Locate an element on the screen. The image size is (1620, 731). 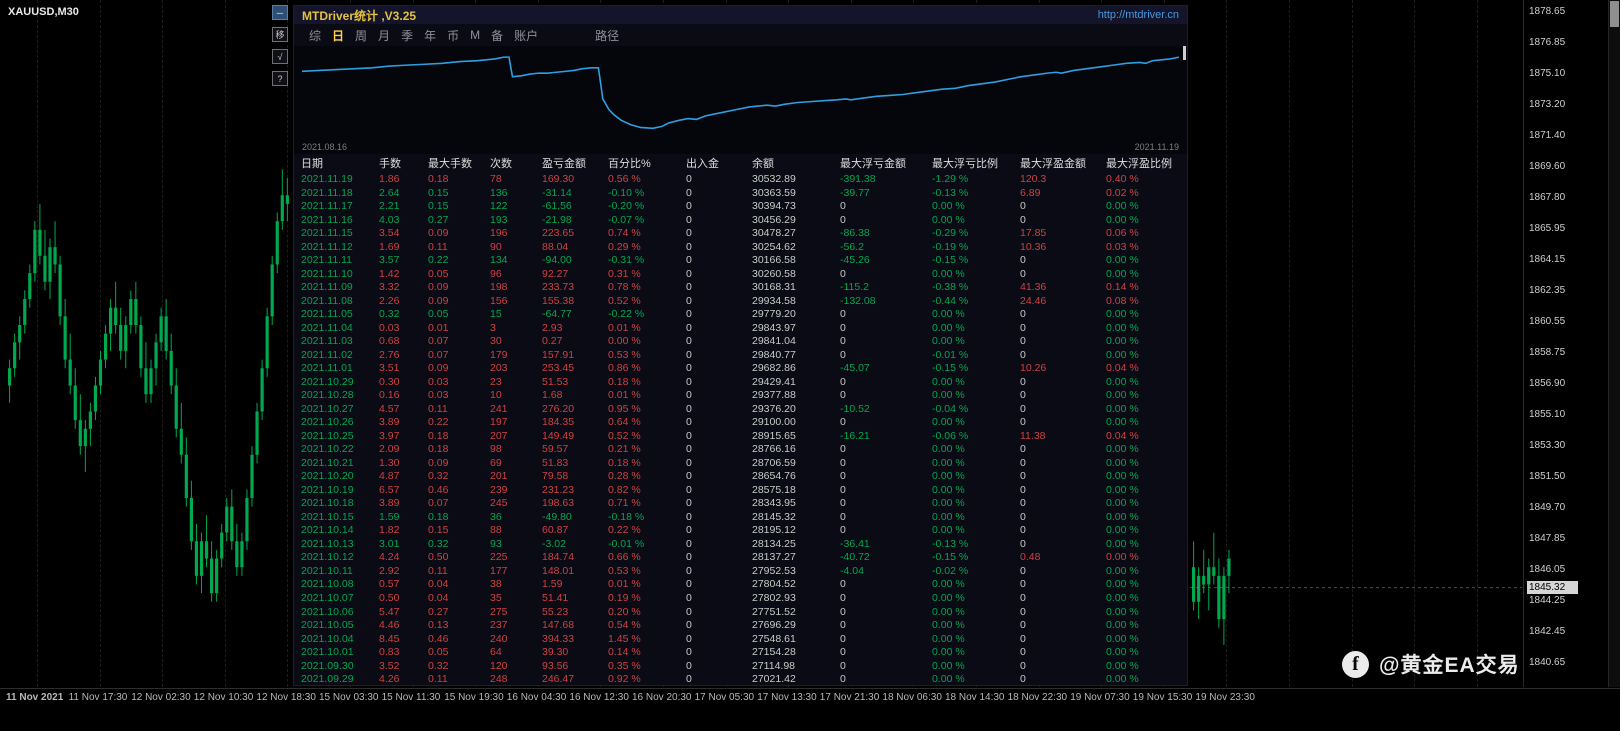
cell: 10 is located at coordinates (496, 395).